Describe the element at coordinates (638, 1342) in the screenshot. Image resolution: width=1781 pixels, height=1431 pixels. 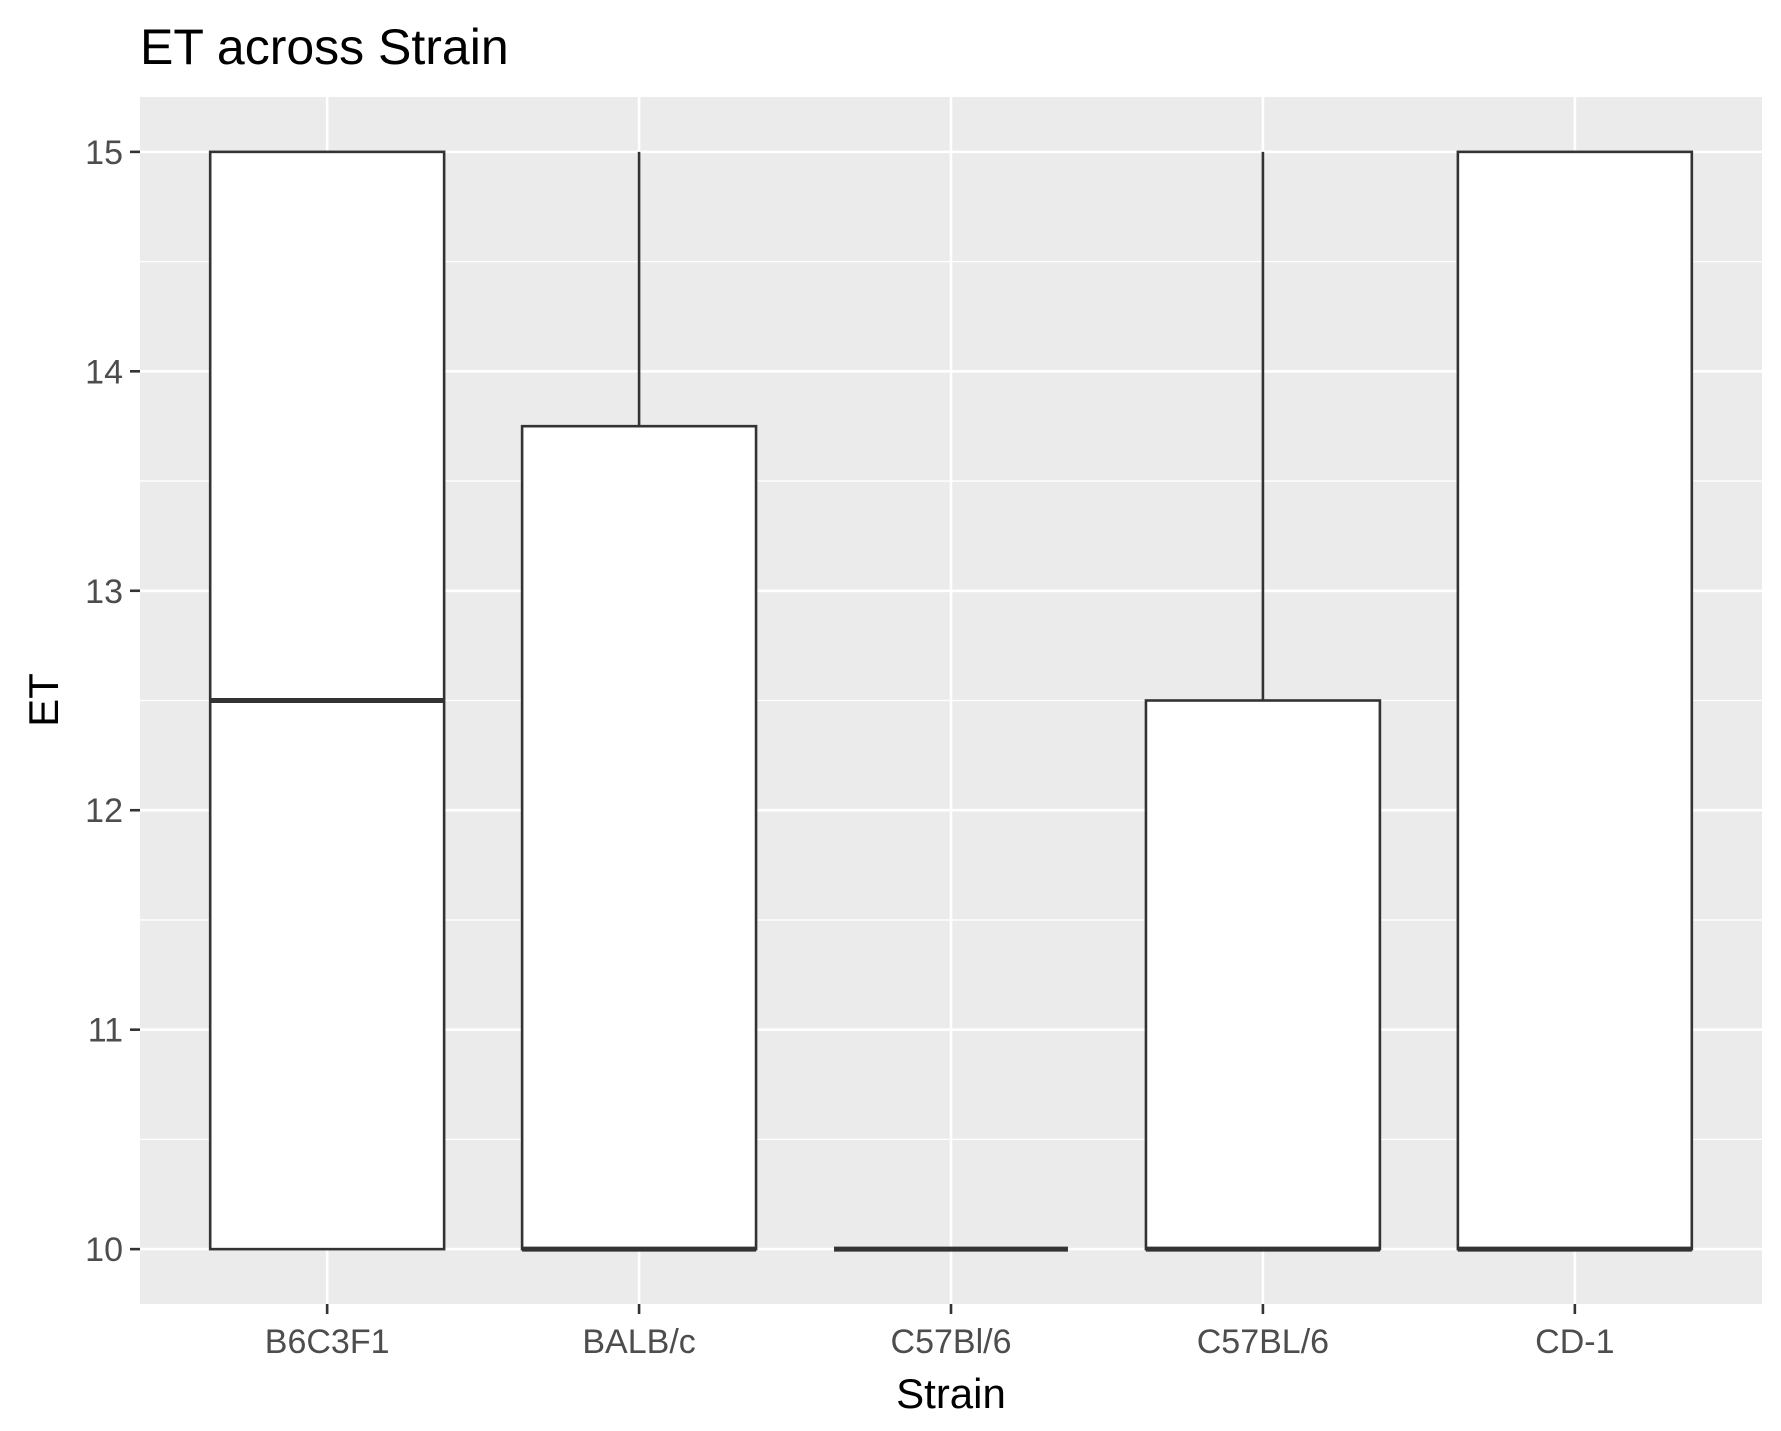
I see `x-tick-label: BALB/c` at that location.